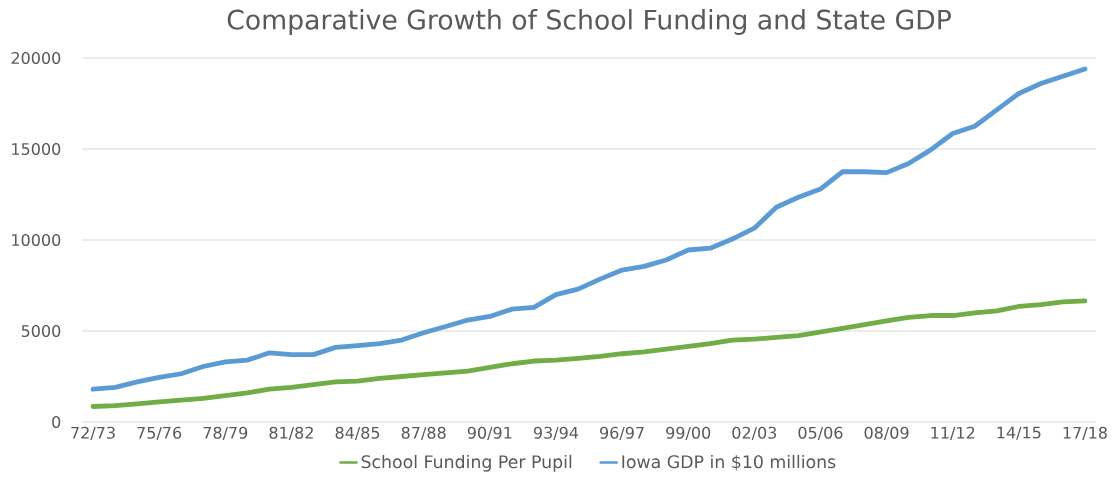 This screenshot has width=1113, height=478. I want to click on y-tick-label: 10000, so click(36, 240).